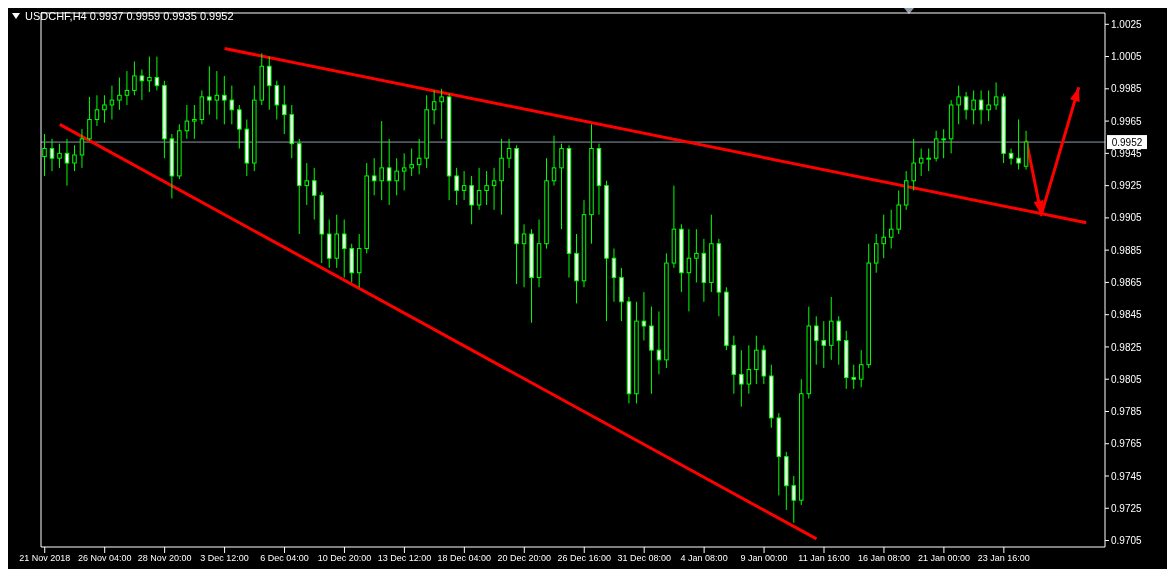 The width and height of the screenshot is (1175, 577). I want to click on y-tick-label: 0.9865, so click(1127, 282).